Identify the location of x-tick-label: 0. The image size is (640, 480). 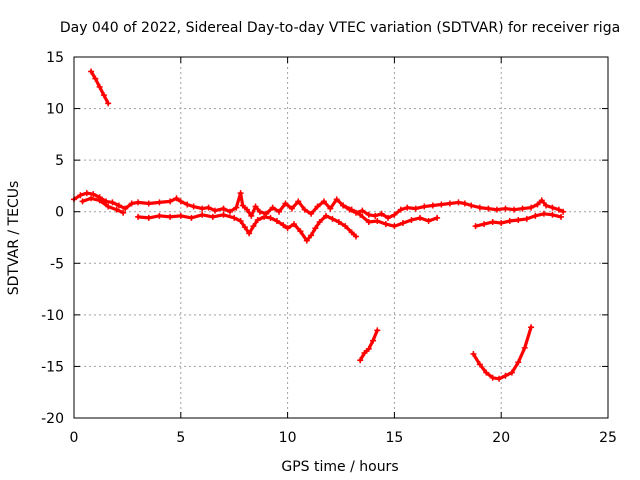
(74, 438).